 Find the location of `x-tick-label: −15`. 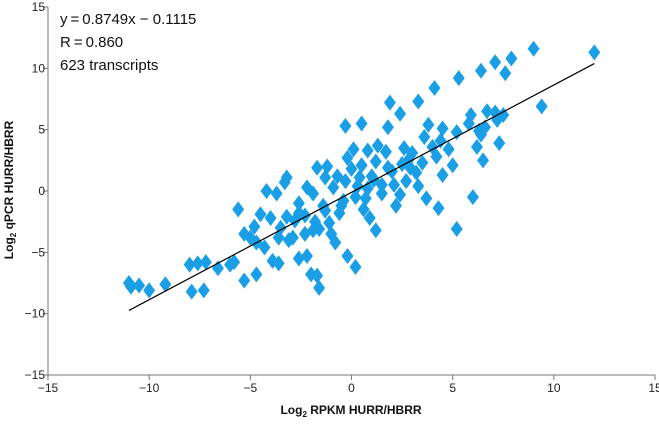

x-tick-label: −15 is located at coordinates (48, 388).